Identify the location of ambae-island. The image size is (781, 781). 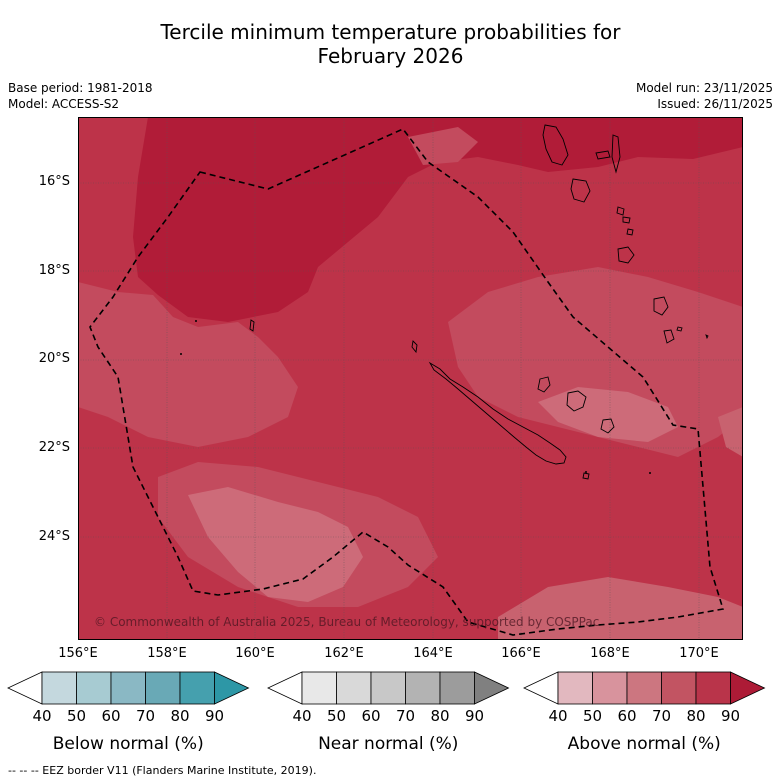
(603, 155).